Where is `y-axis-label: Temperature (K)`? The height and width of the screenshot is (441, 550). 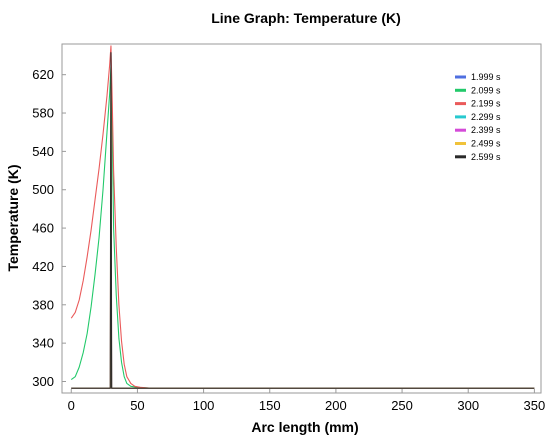
y-axis-label: Temperature (K) is located at coordinates (13, 217).